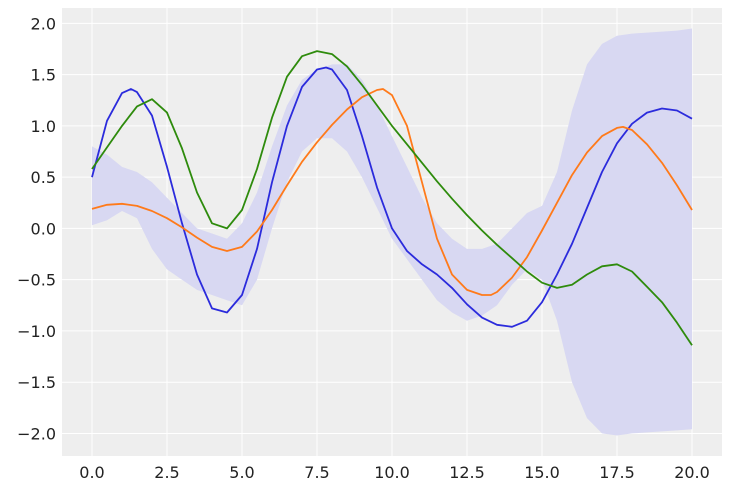 This screenshot has height=491, width=731. I want to click on x-tick-label: 20.0, so click(692, 472).